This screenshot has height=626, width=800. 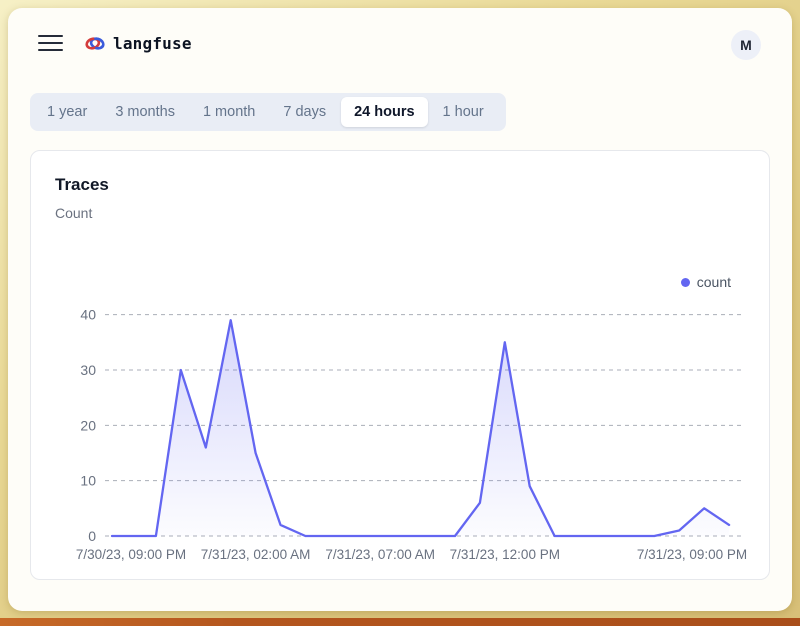 I want to click on legend-dot-icon, so click(x=685, y=282).